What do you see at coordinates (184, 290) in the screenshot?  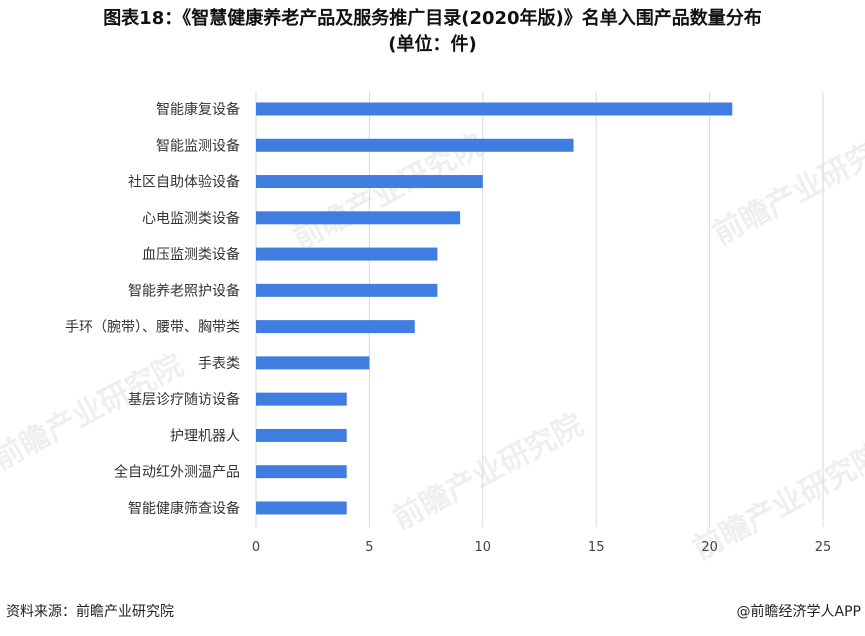 I see `category-label: 智能养老照护设备` at bounding box center [184, 290].